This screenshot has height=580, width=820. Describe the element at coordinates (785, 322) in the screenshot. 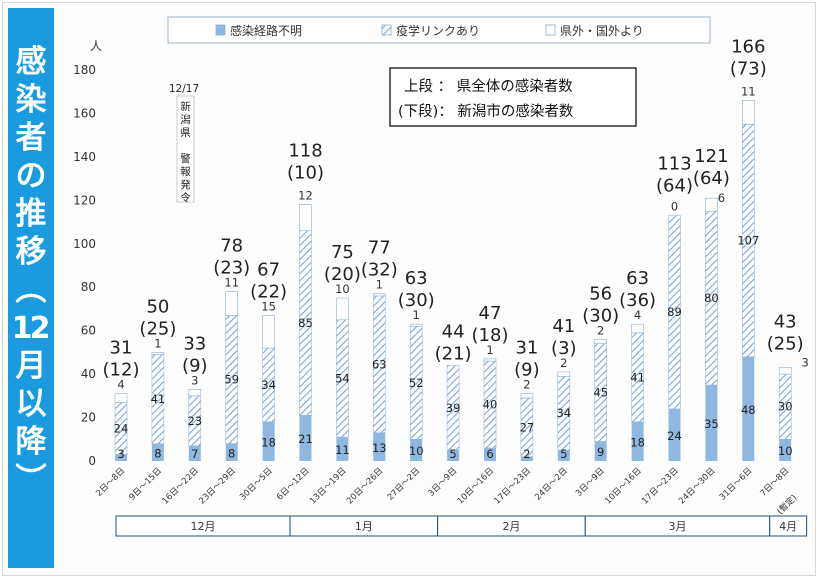

I see `prefecture-total-label: 43` at that location.